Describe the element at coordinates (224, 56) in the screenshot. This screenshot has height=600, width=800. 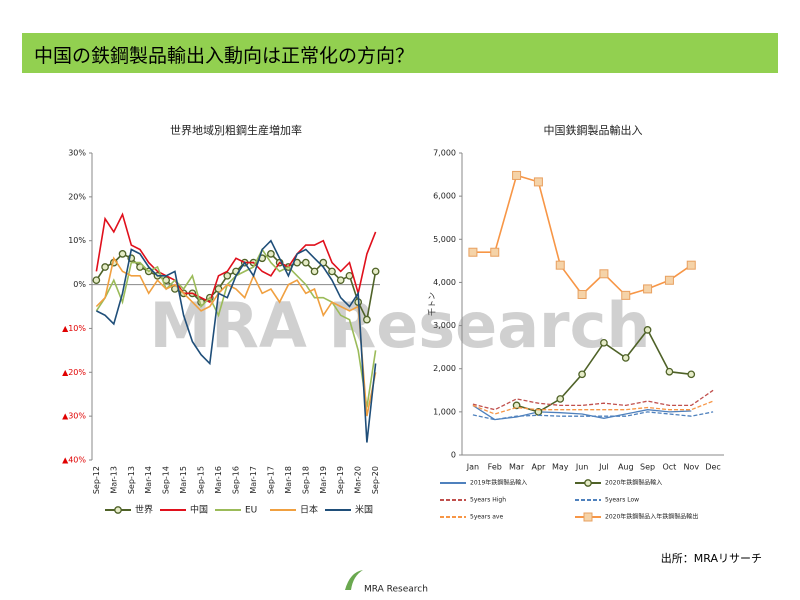
I see `slide-title: 中国の鉄鋼製品輸出入動向は正常化の方向？` at that location.